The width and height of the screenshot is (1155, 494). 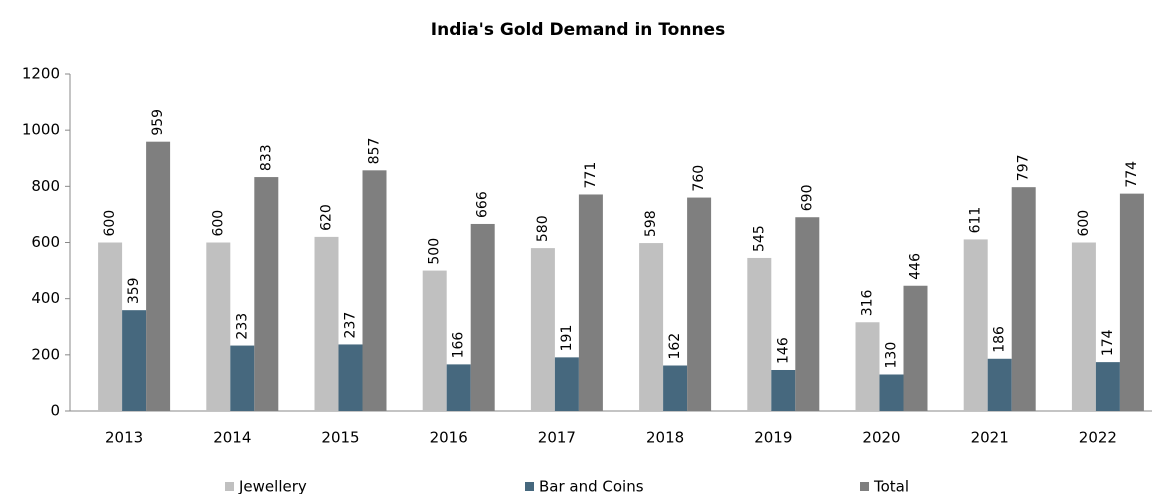 What do you see at coordinates (158, 122) in the screenshot?
I see `value-label: 959` at bounding box center [158, 122].